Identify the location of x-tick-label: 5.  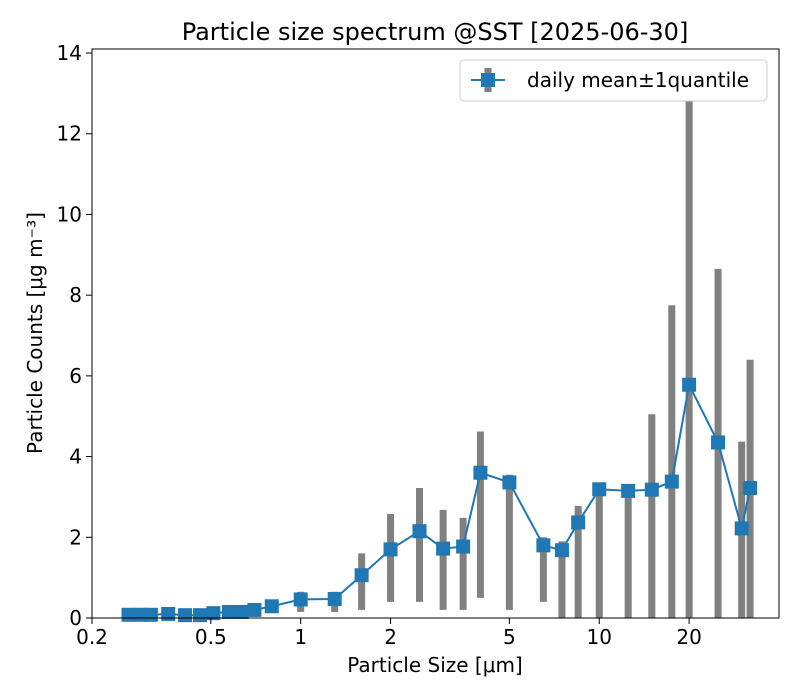
(509, 637).